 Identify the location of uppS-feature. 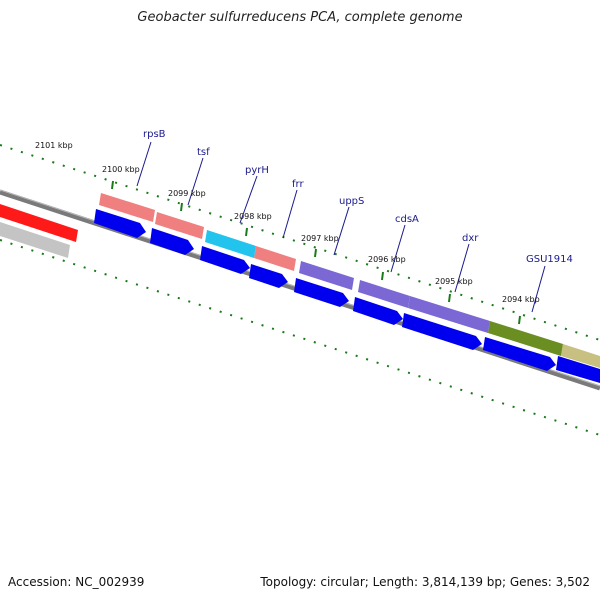
(326, 275).